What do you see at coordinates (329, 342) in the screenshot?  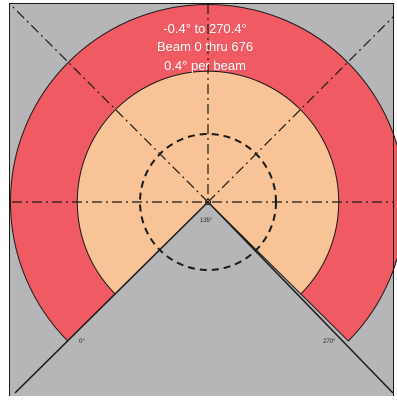 I see `angle-label-end: 270°` at bounding box center [329, 342].